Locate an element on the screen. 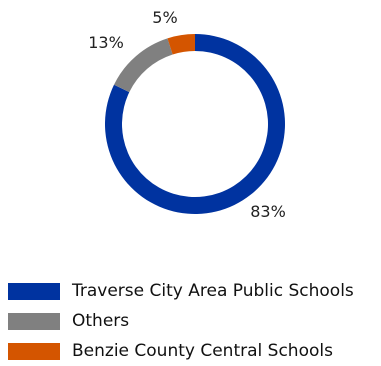 Image resolution: width=381 pixels, height=366 pixels. donut-slice-others is located at coordinates (143, 65).